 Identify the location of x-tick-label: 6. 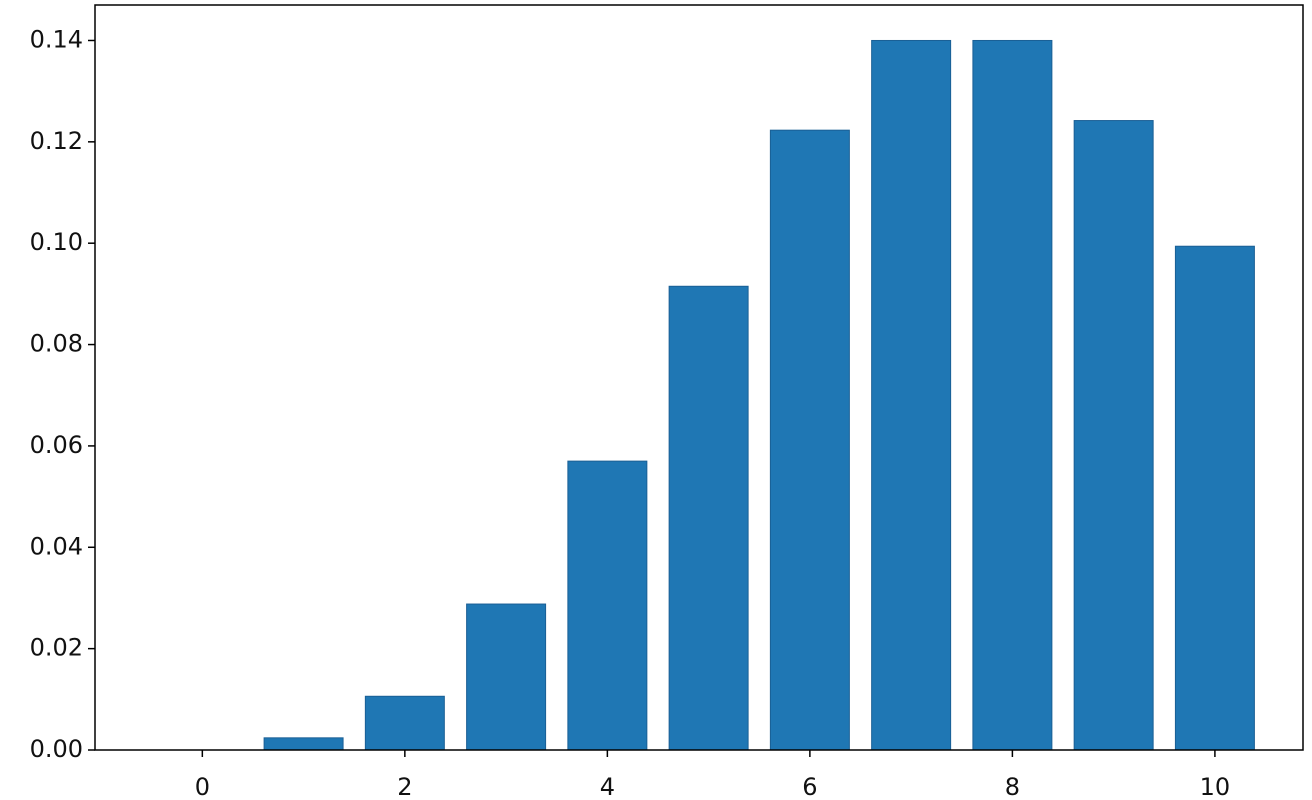
(809, 786).